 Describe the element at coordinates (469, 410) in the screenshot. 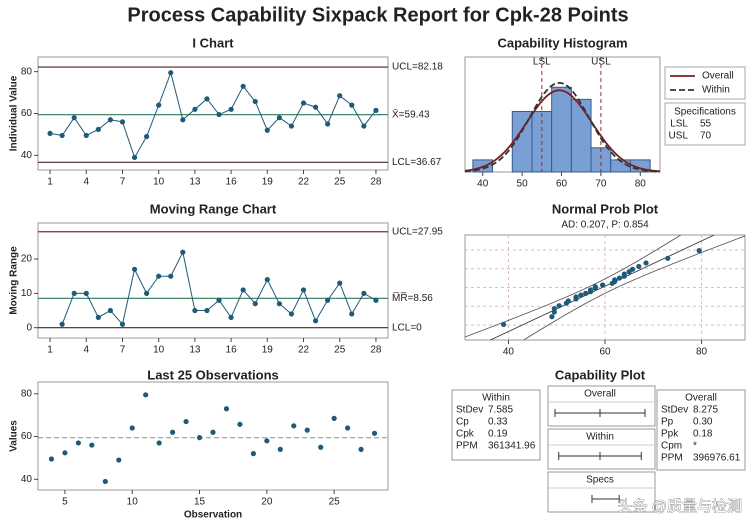

I see `stat-name: StDev` at that location.